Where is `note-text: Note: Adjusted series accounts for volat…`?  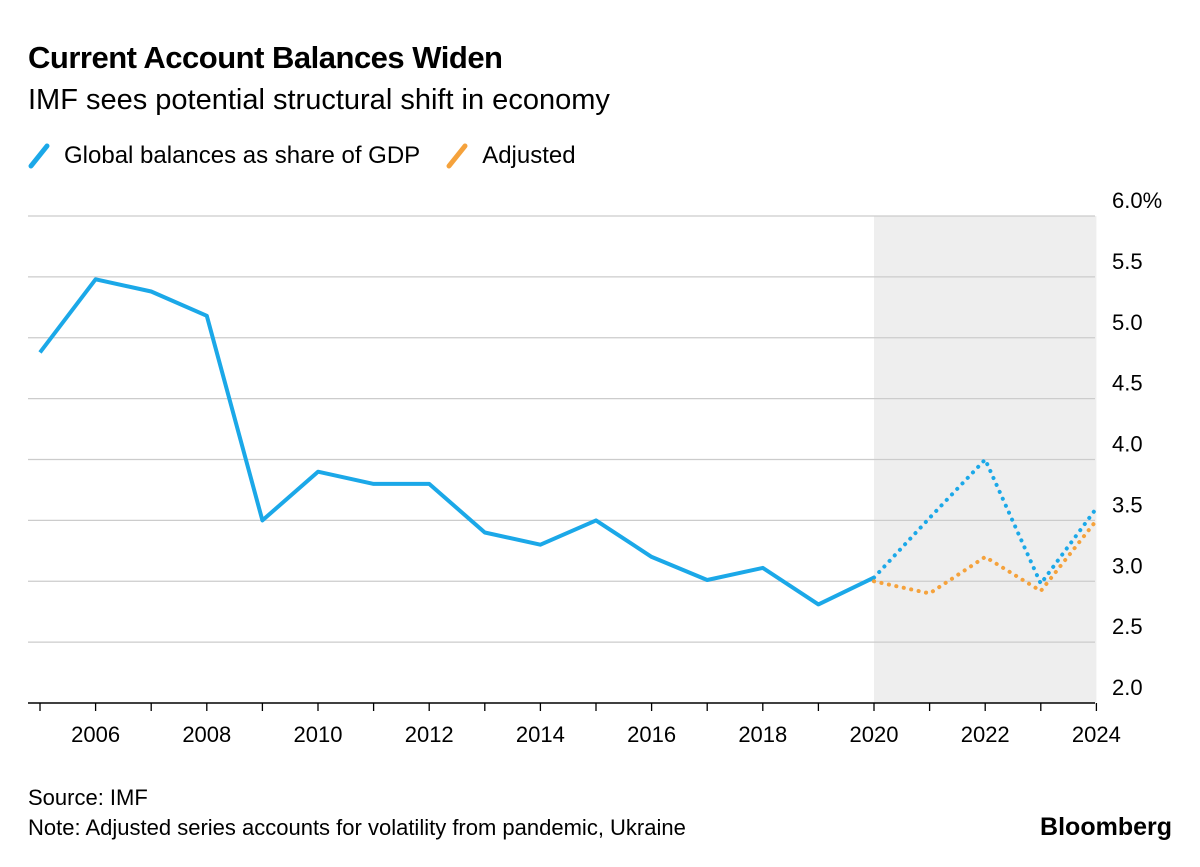 note-text: Note: Adjusted series accounts for volat… is located at coordinates (357, 827).